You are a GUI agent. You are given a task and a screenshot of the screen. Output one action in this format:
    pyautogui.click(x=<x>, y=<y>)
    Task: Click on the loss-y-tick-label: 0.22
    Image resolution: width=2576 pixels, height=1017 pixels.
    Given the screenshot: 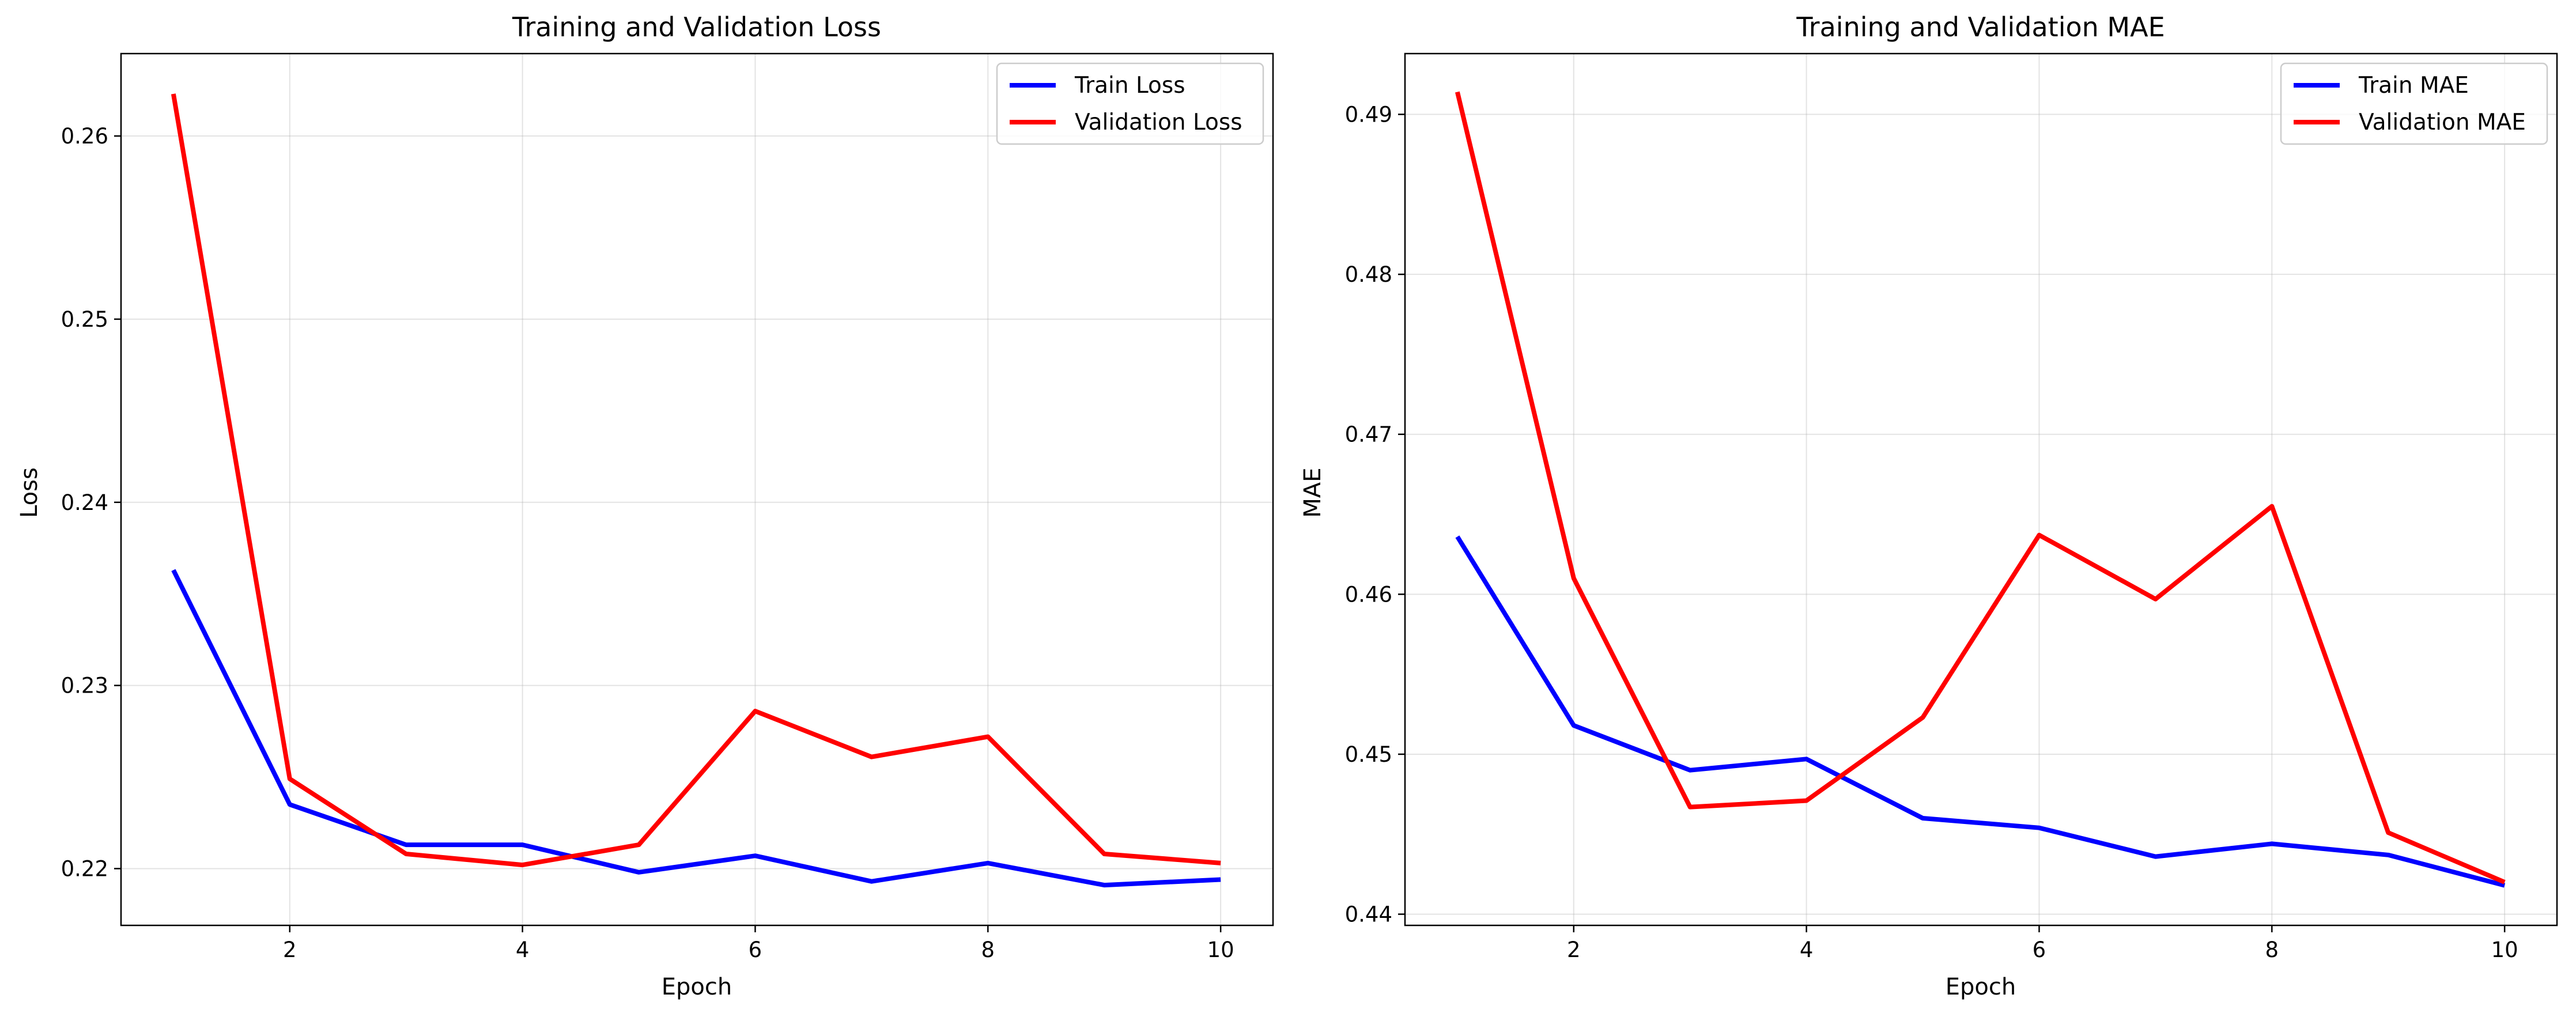 What is the action you would take?
    pyautogui.click(x=84, y=868)
    